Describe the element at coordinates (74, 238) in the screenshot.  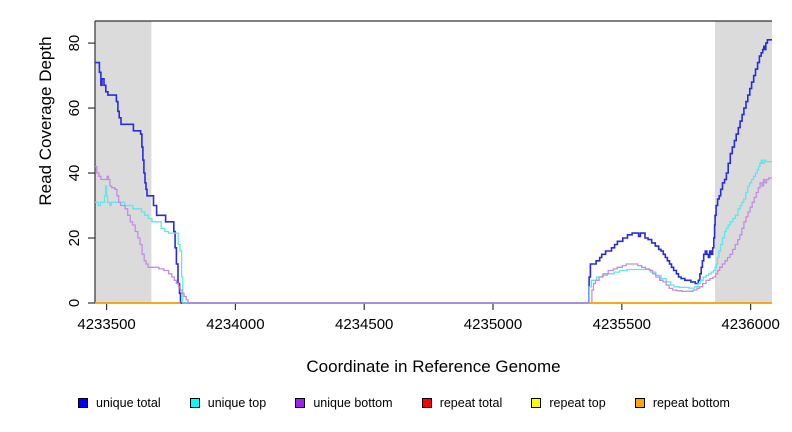
I see `y-axis-tick-label: 20` at that location.